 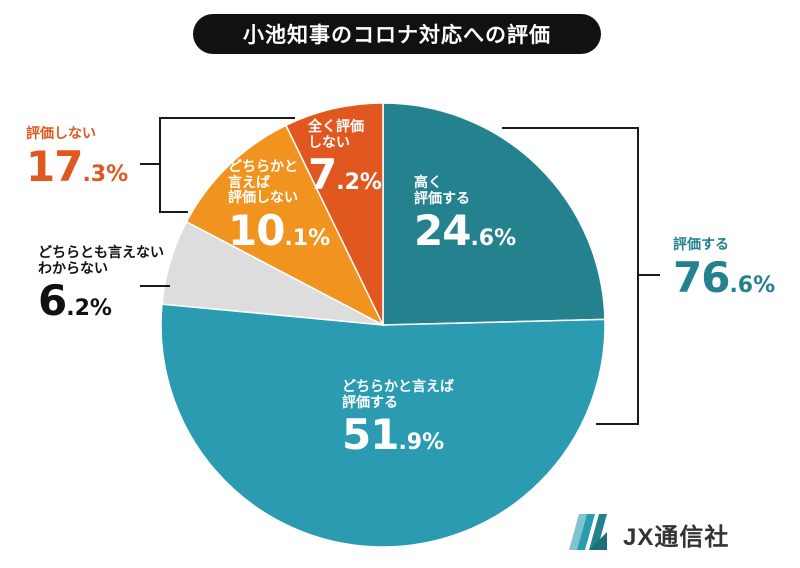 I want to click on slice-not-eval-at-all, so click(x=334, y=214).